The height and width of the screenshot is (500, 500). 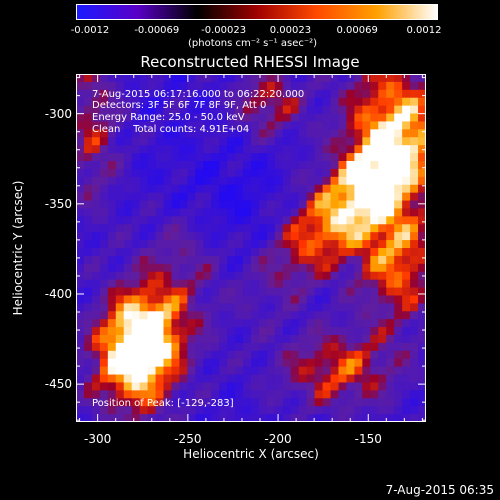 I want to click on colorbar-units: (photons cm⁻² s⁻¹ asec⁻²), so click(x=253, y=43).